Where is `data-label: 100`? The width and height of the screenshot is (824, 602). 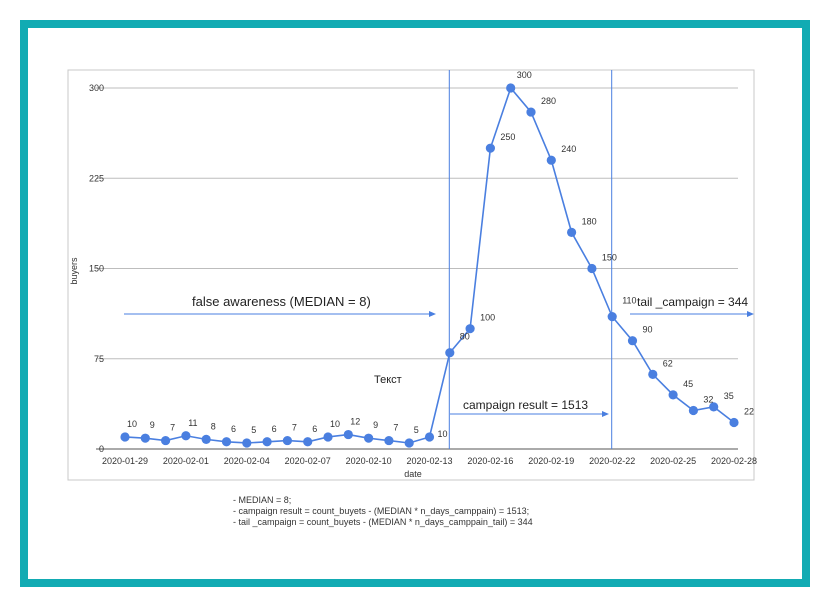
data-label: 100 is located at coordinates (487, 318).